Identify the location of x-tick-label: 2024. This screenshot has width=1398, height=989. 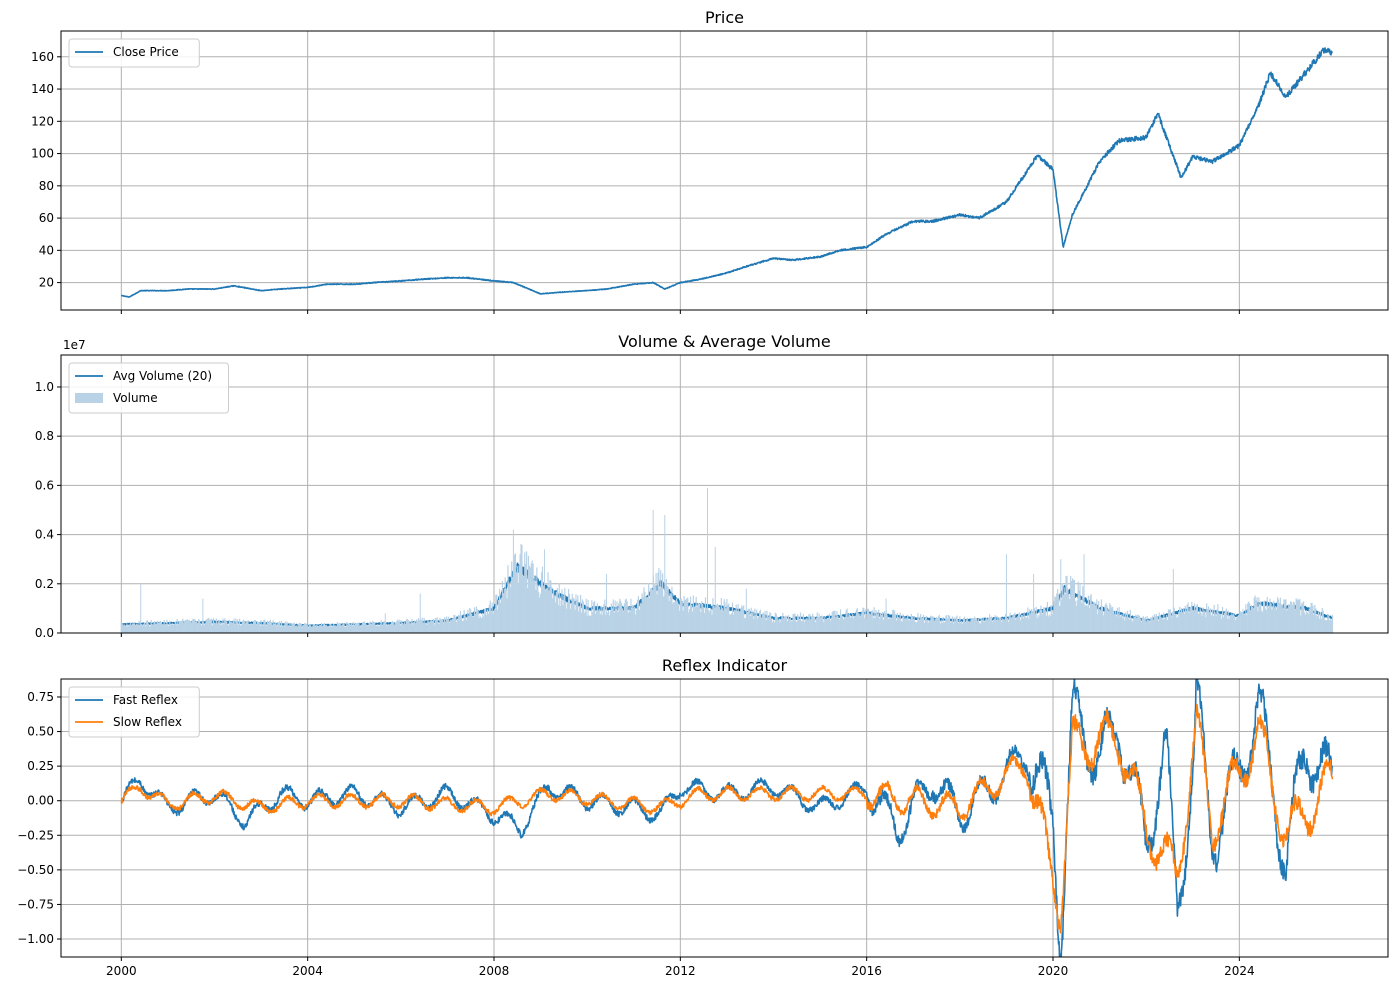
(1239, 971).